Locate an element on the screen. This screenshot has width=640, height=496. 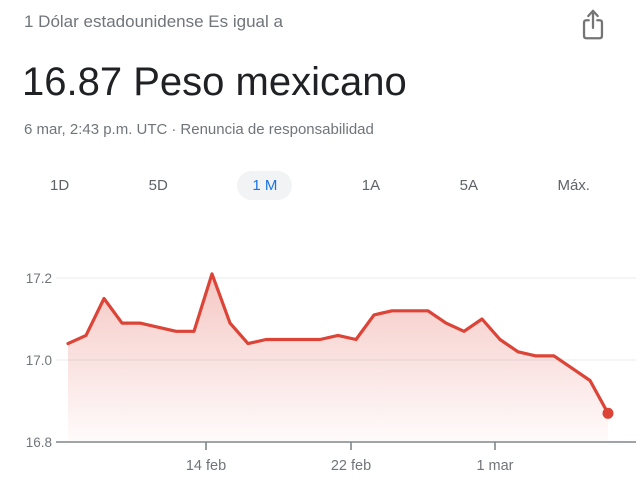
conversion-result: 16.87 Peso mexicano is located at coordinates (214, 82).